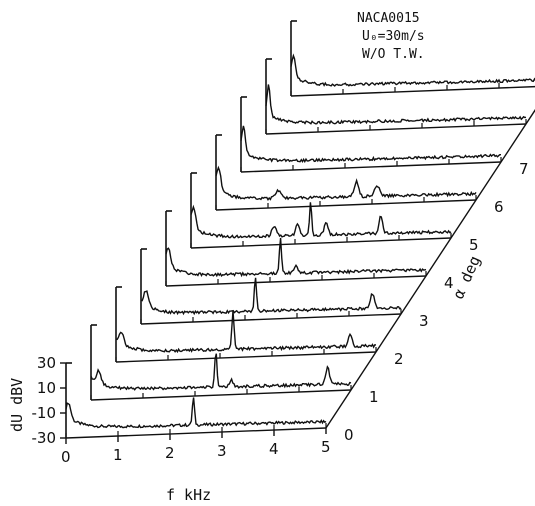  What do you see at coordinates (393, 54) in the screenshot?
I see `annotation-line-3: W/O T.W.` at bounding box center [393, 54].